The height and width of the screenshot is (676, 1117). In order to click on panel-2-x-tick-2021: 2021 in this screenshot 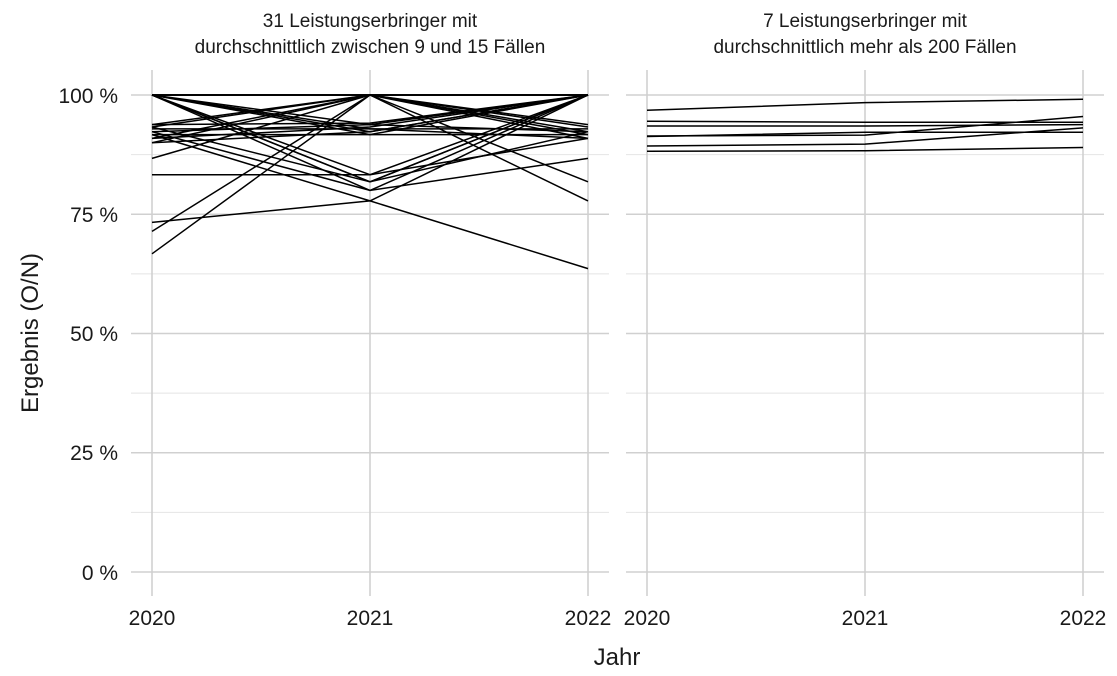, I will do `click(865, 618)`.